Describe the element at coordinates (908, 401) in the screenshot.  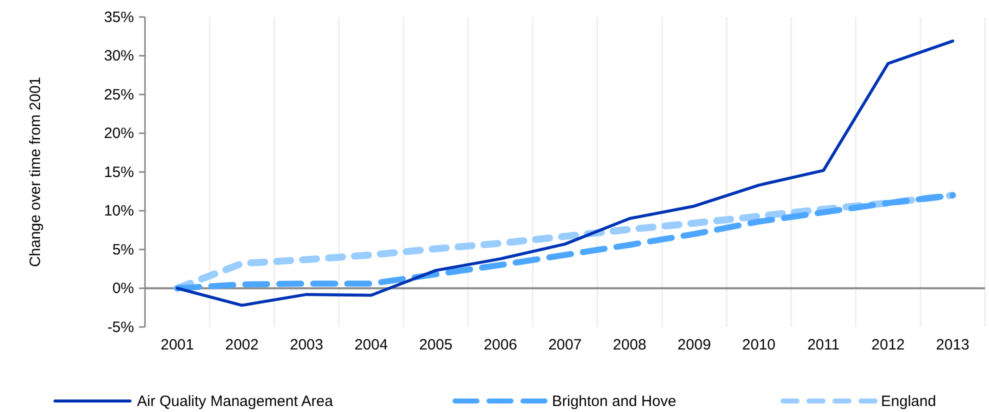
I see `legend-label: England` at that location.